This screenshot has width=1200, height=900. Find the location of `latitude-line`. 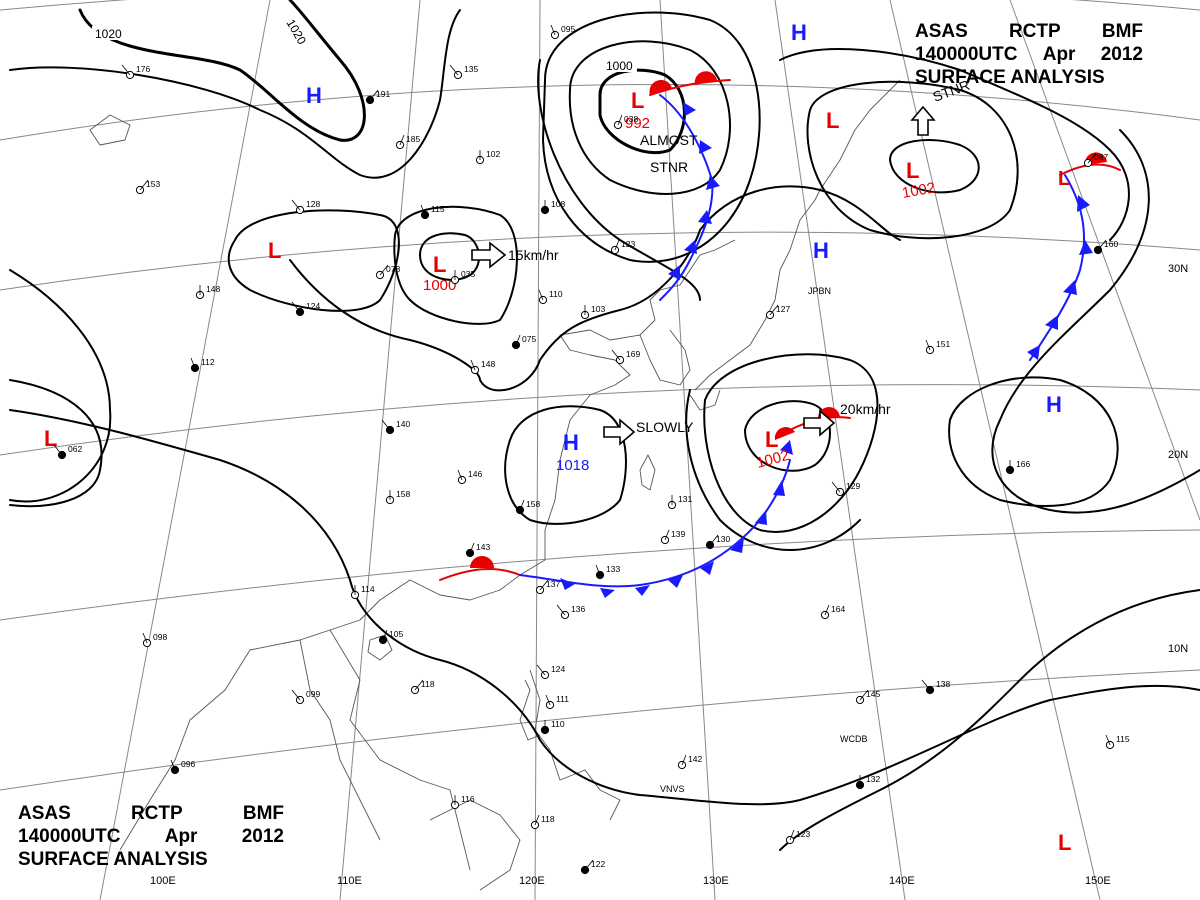

latitude-line is located at coordinates (600, 730).